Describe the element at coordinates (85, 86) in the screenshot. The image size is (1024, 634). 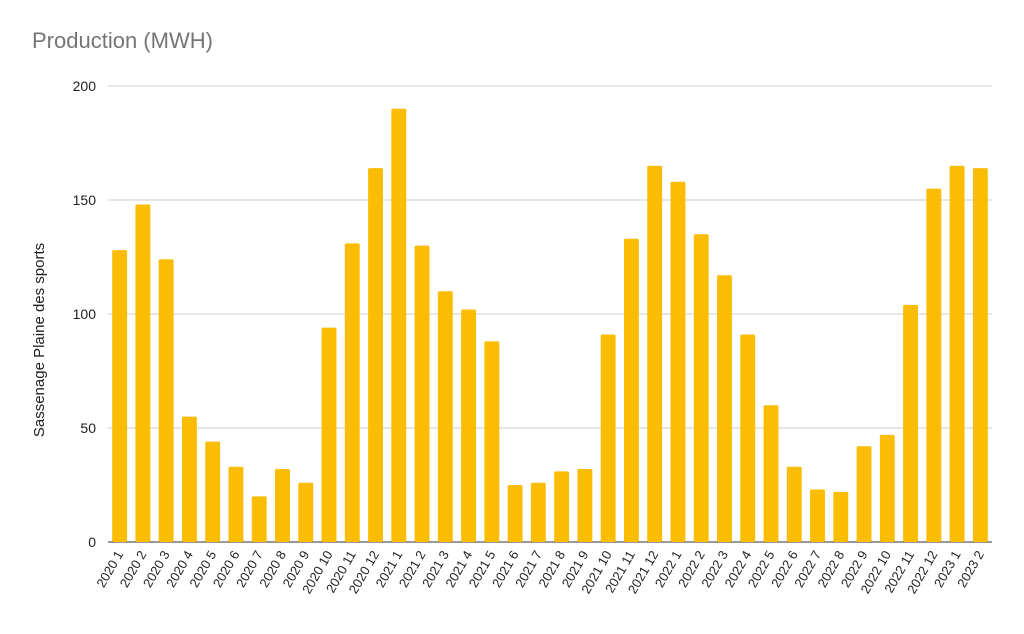
I see `y-tick-label: 200` at that location.